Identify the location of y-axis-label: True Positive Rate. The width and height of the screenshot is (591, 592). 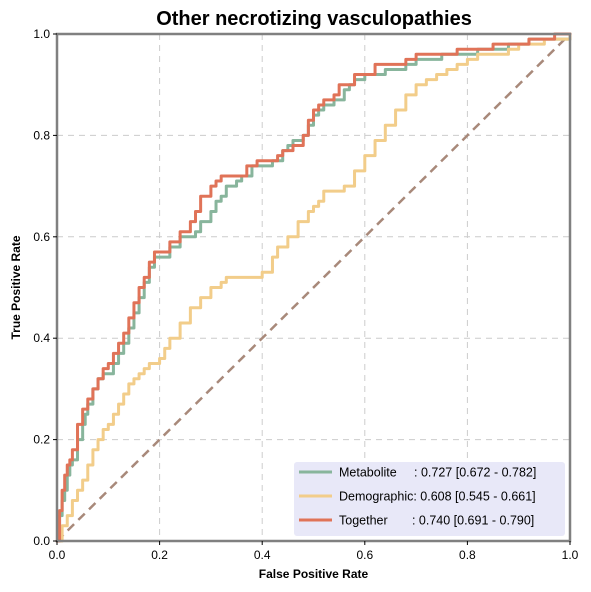
(16, 287).